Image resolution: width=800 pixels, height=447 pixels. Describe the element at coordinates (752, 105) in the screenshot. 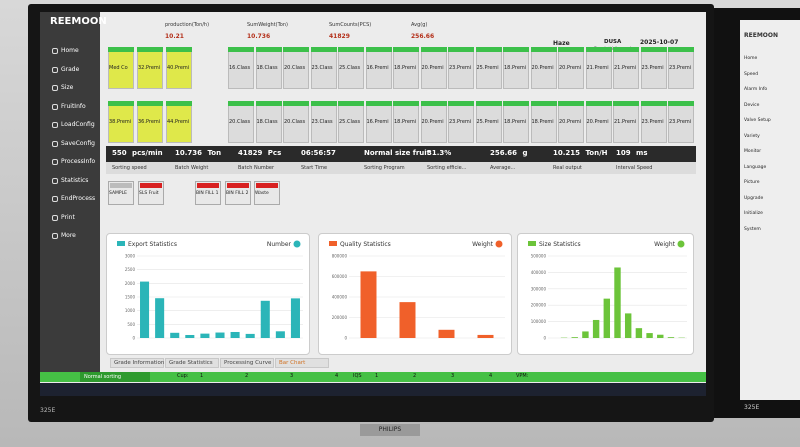

I see `side-menu-item: Device` at that location.